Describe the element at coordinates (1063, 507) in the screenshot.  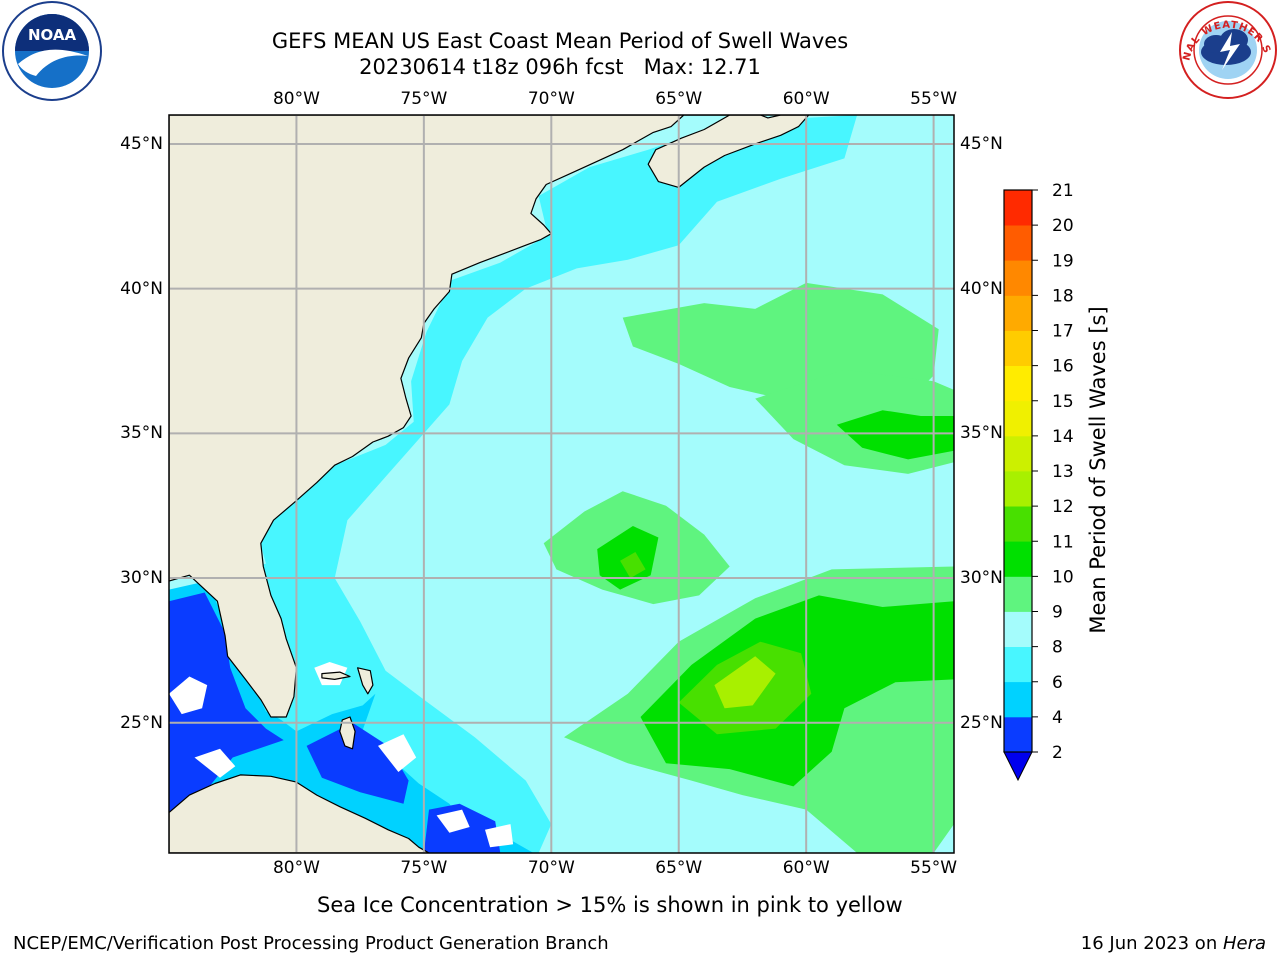
I see `colorbar-tick-label: 12` at that location.